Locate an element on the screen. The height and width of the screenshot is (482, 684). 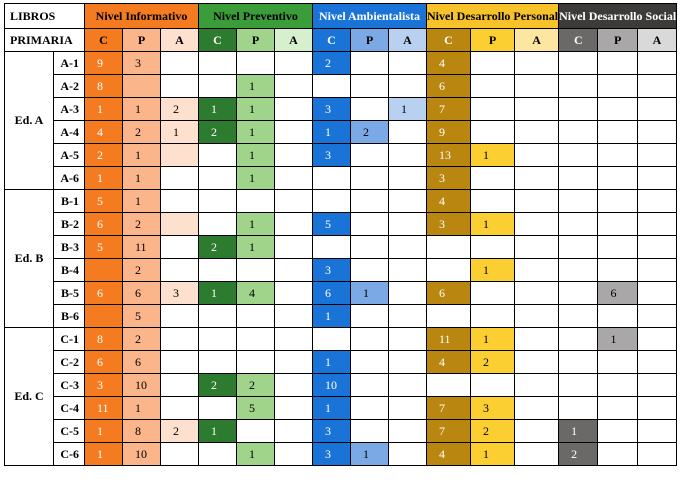
sub-header-4-c: C is located at coordinates (448, 40).